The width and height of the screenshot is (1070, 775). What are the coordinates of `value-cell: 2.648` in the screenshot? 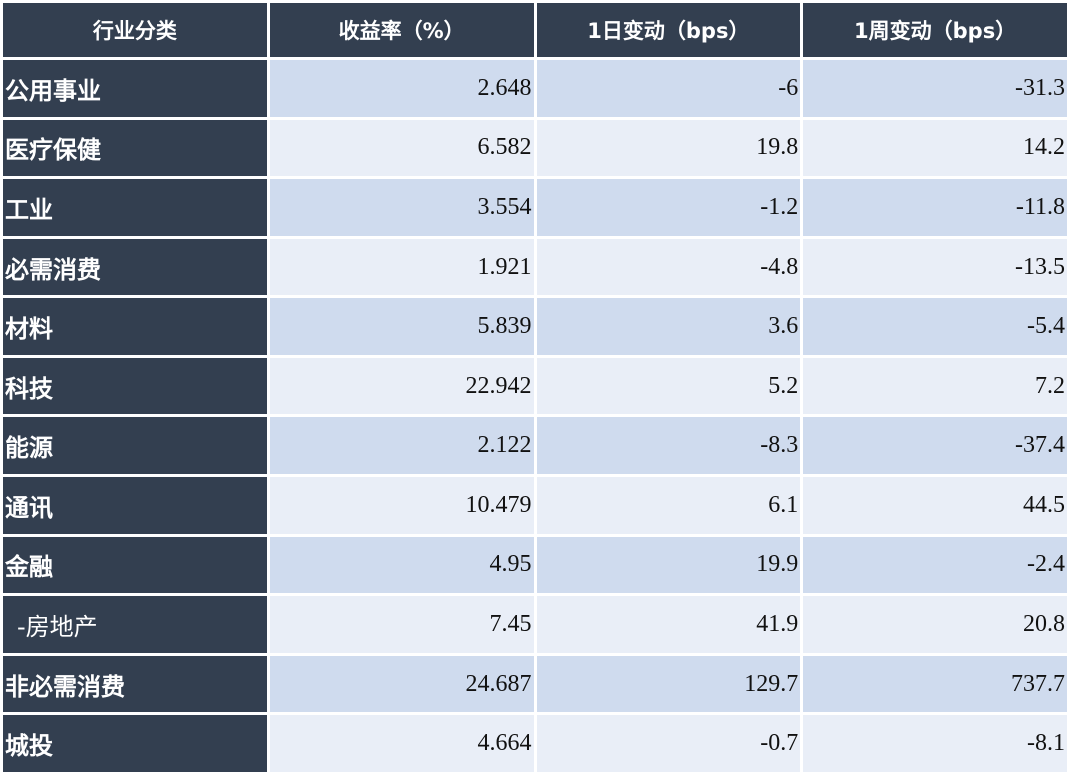 It's located at (401, 88).